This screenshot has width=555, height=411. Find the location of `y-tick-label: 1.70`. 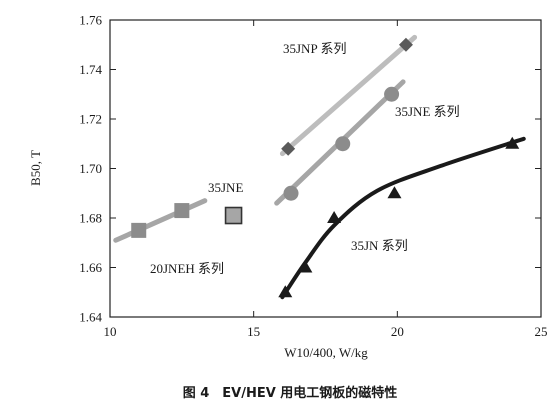

y-tick-label: 1.70 is located at coordinates (90, 168).